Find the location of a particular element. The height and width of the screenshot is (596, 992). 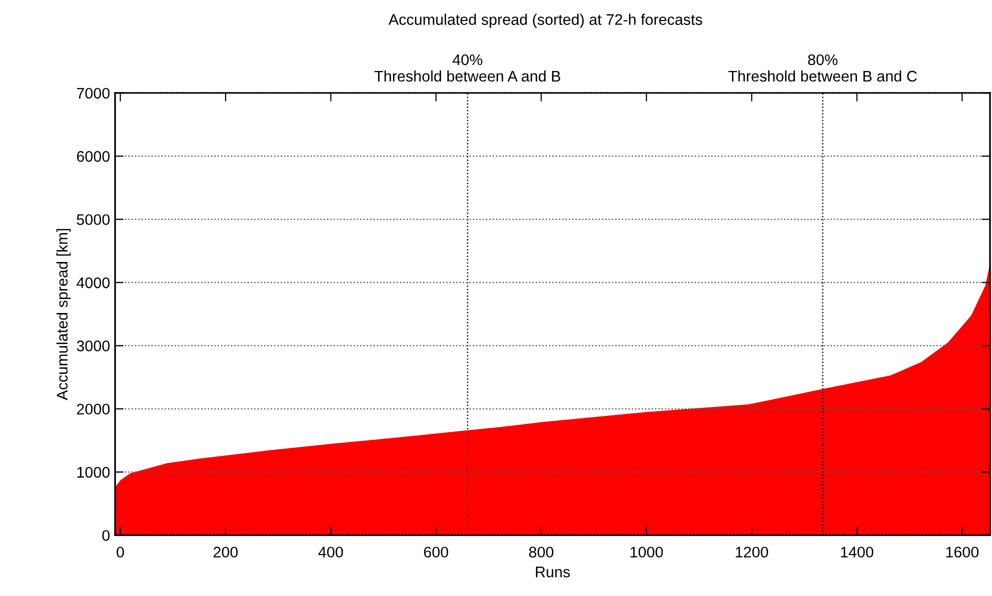

x-tick-label: 200 is located at coordinates (226, 552).